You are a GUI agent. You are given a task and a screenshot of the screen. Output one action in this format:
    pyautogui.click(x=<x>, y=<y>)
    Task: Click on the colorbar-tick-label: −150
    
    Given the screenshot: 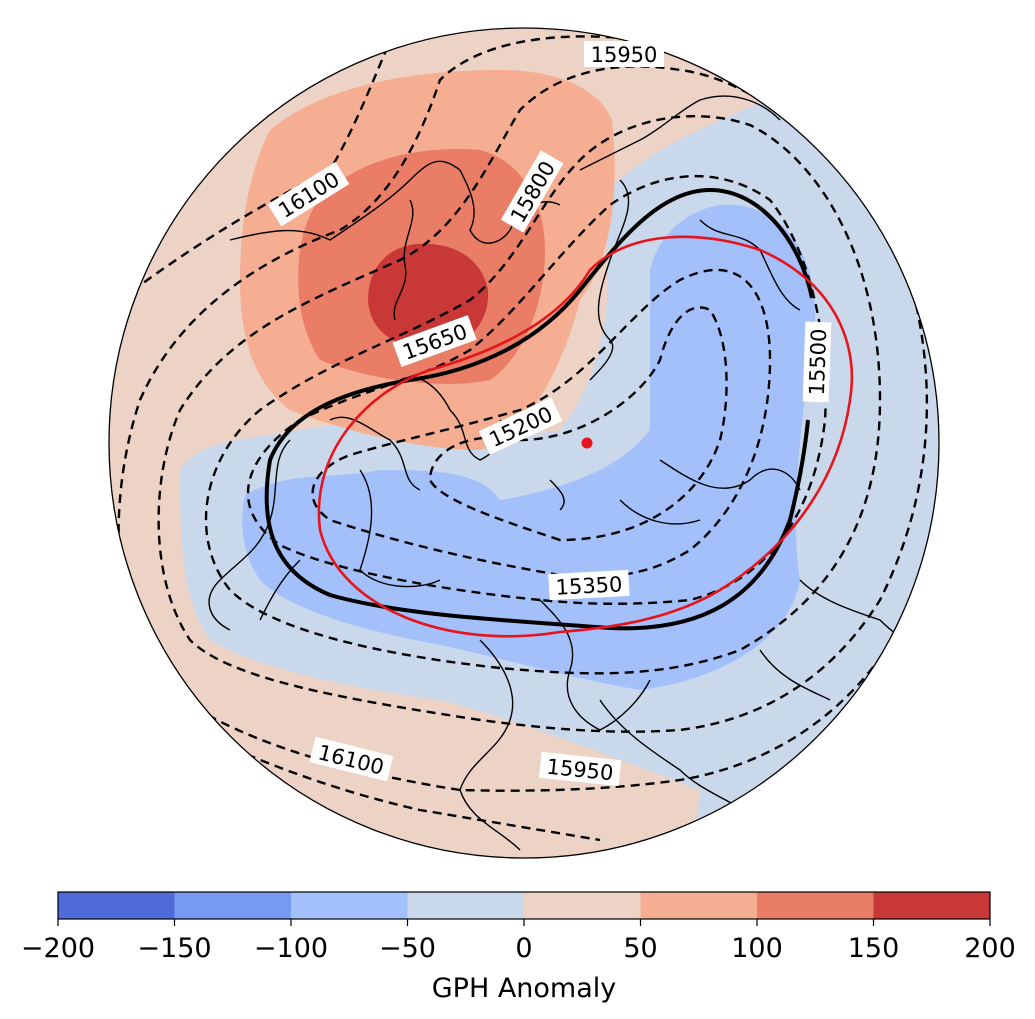 What is the action you would take?
    pyautogui.click(x=174, y=948)
    